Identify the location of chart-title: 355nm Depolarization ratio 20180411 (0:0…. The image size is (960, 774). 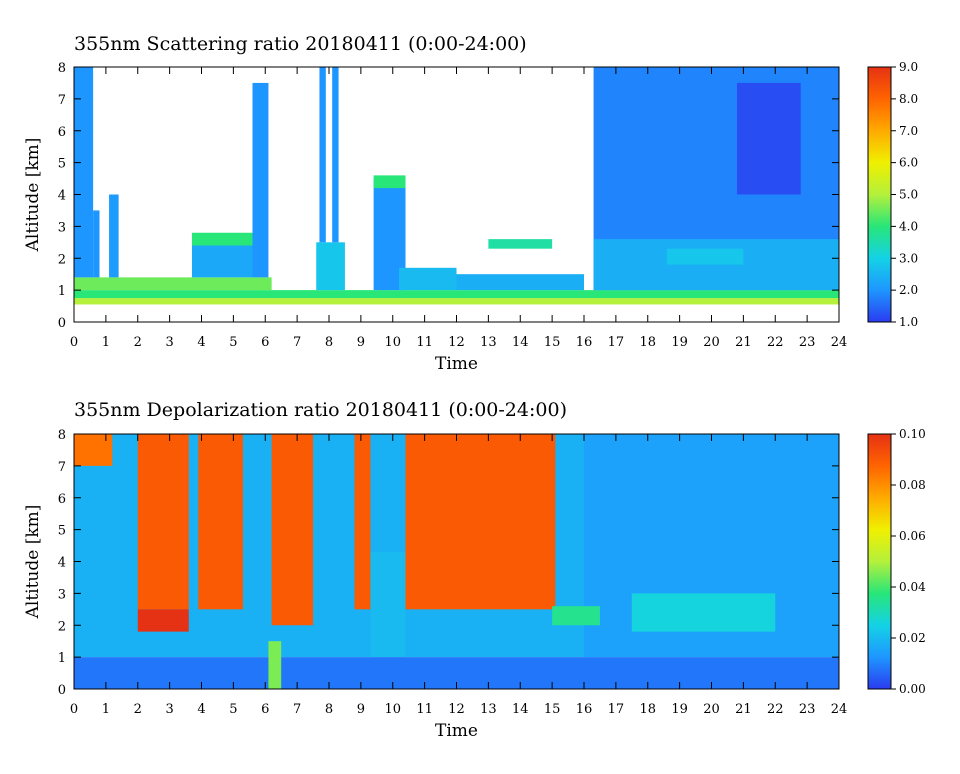
(320, 410).